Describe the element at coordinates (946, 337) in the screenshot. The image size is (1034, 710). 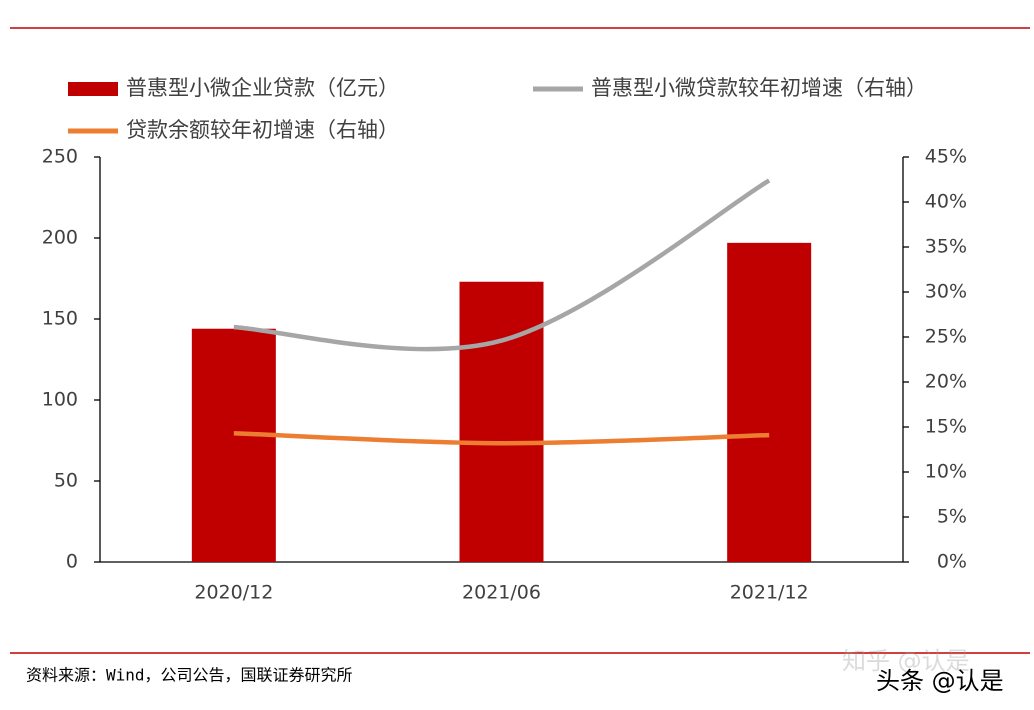
I see `y2-tick-label: 25%` at that location.